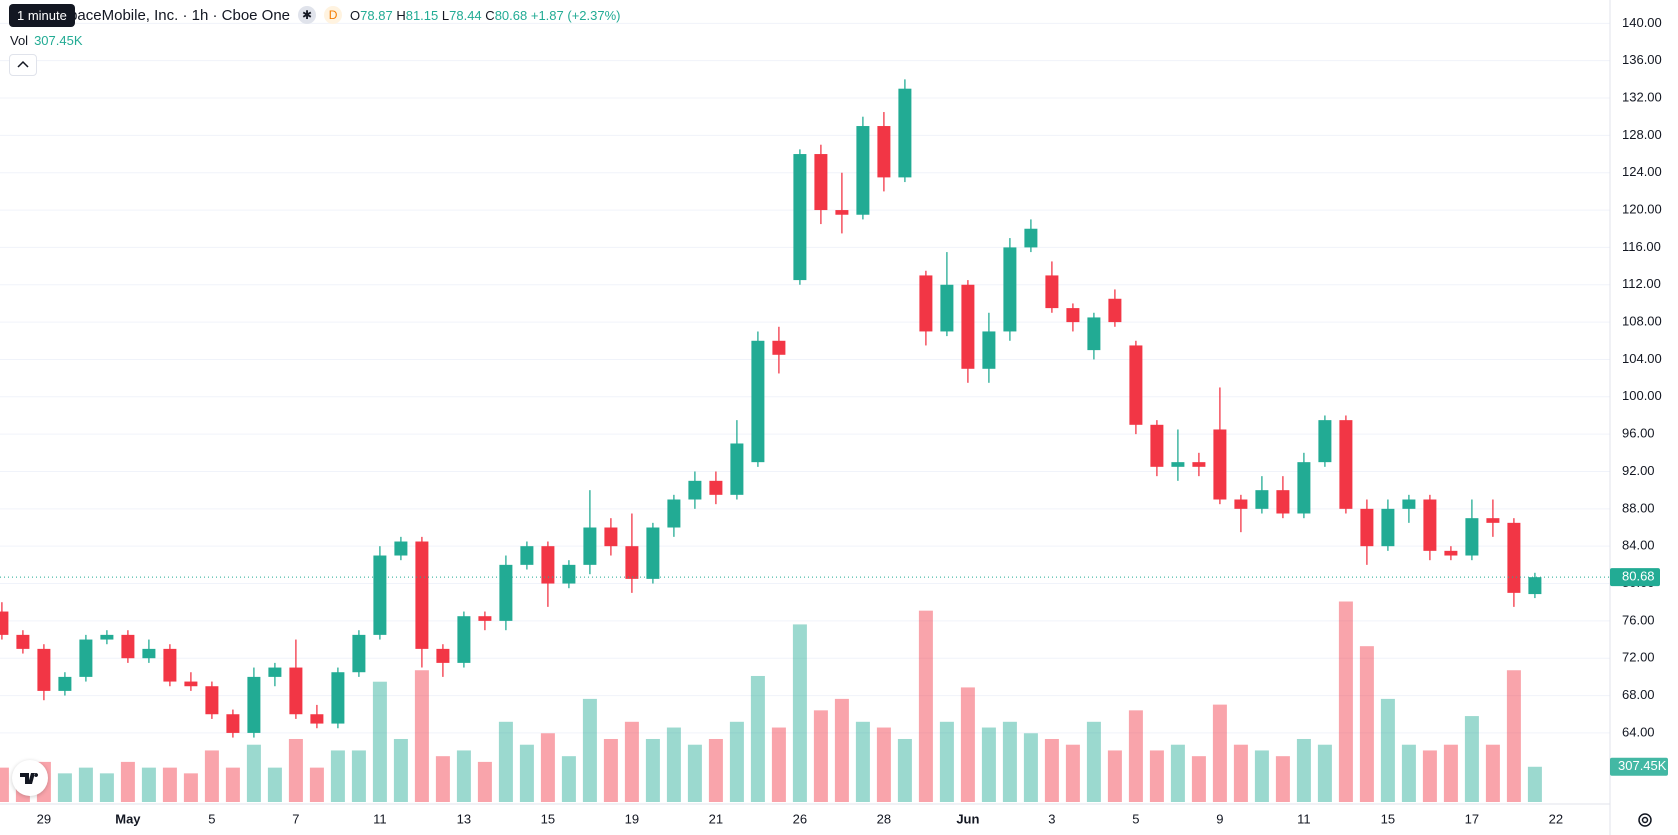 Image resolution: width=1678 pixels, height=835 pixels. Describe the element at coordinates (30, 778) in the screenshot. I see `tradingview-logo` at that location.